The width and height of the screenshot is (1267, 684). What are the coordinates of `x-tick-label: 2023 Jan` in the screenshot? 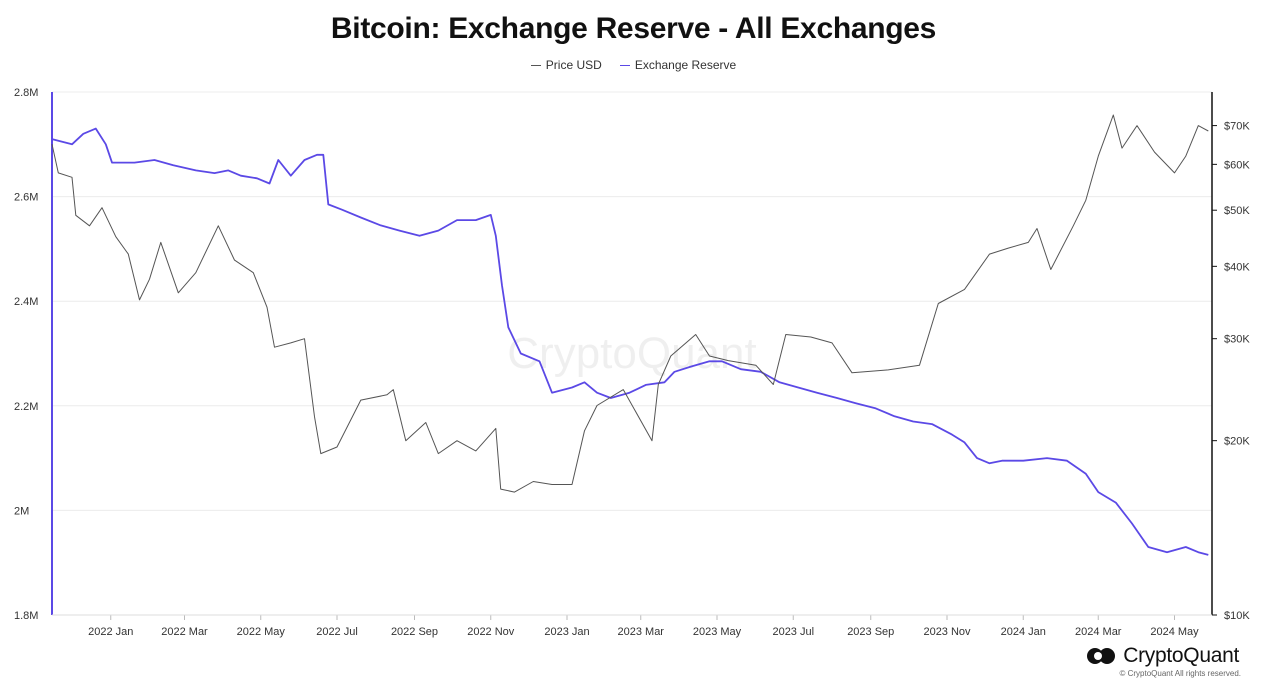 It's located at (566, 632).